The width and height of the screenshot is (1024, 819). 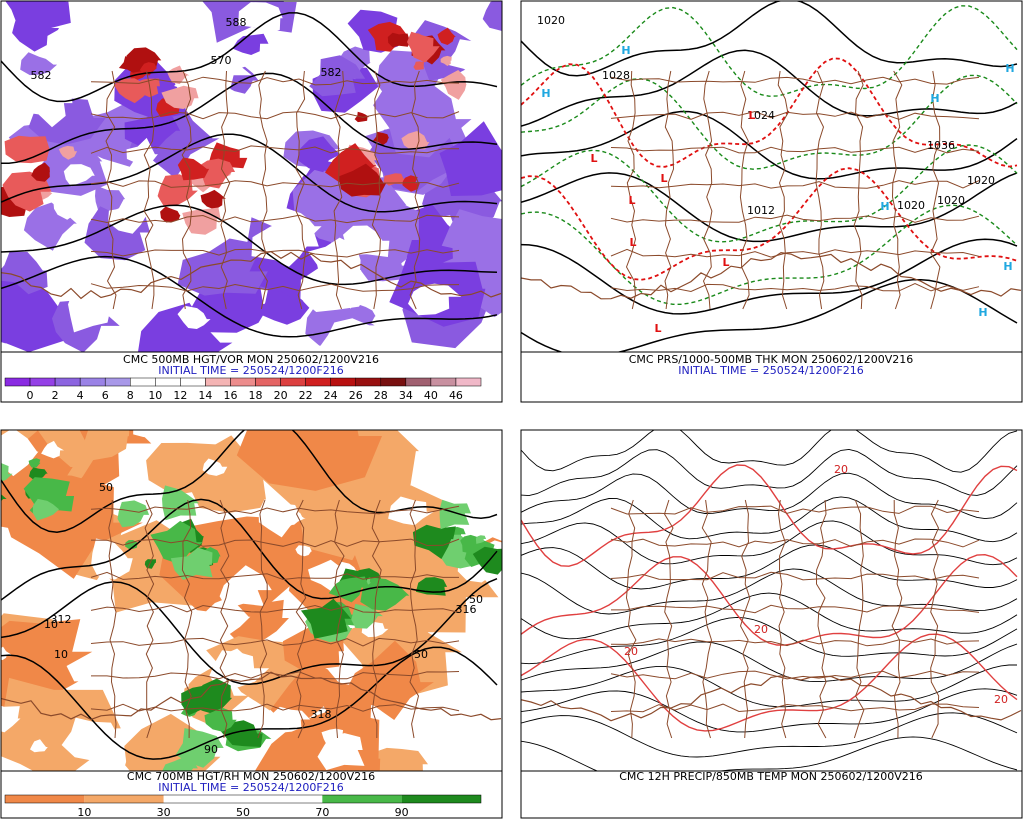 I want to click on contour-label: 588, so click(x=236, y=22).